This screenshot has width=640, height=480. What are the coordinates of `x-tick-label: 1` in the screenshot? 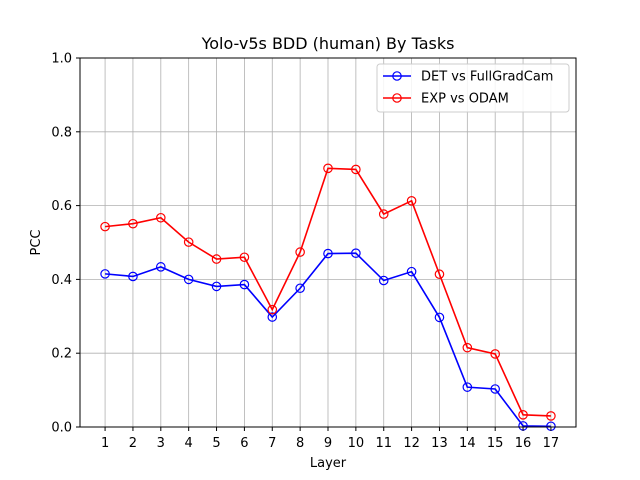 It's located at (105, 443).